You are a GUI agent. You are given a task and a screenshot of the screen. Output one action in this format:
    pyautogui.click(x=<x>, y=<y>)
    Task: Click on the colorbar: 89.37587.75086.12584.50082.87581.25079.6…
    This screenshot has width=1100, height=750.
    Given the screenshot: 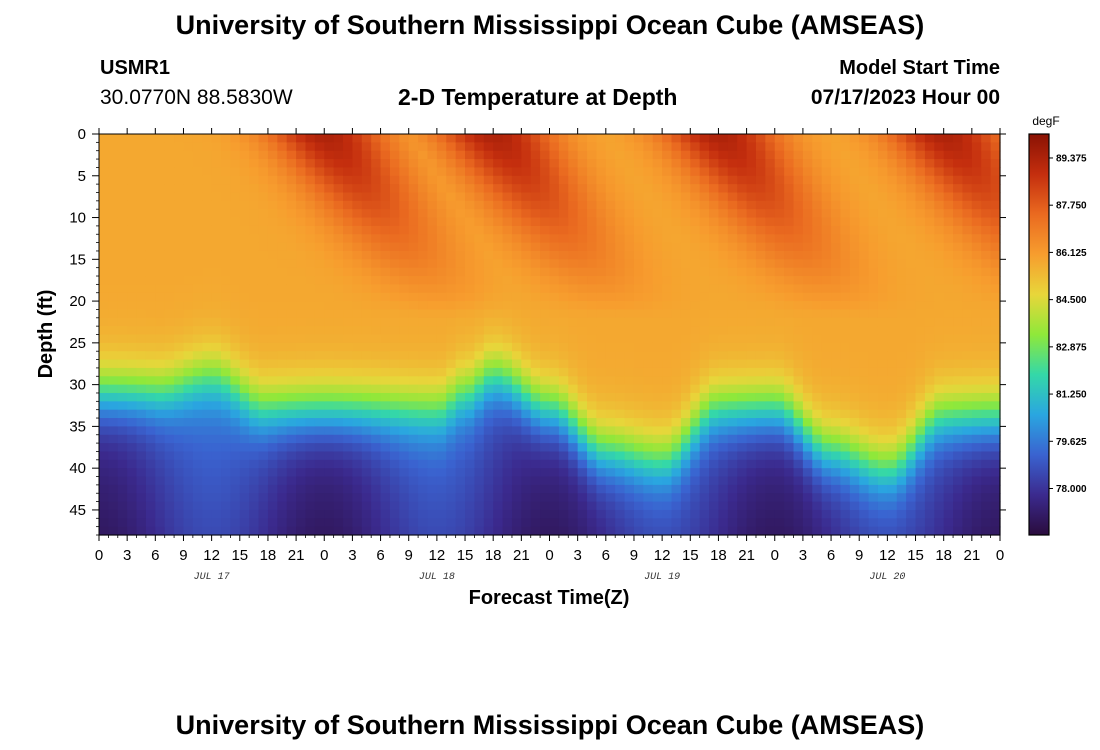 What is the action you would take?
    pyautogui.click(x=1057, y=325)
    